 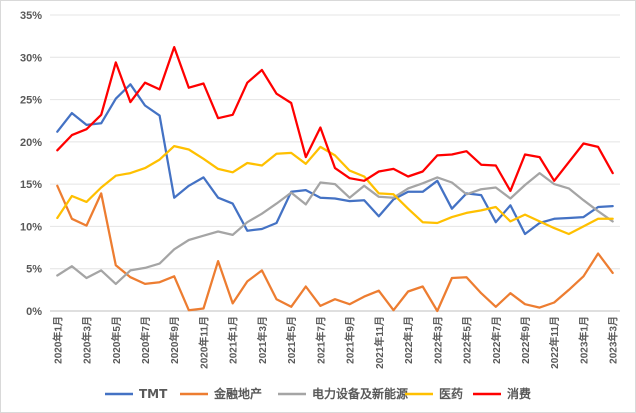 I want to click on x-tick-label: 2020年5月, so click(x=116, y=340).